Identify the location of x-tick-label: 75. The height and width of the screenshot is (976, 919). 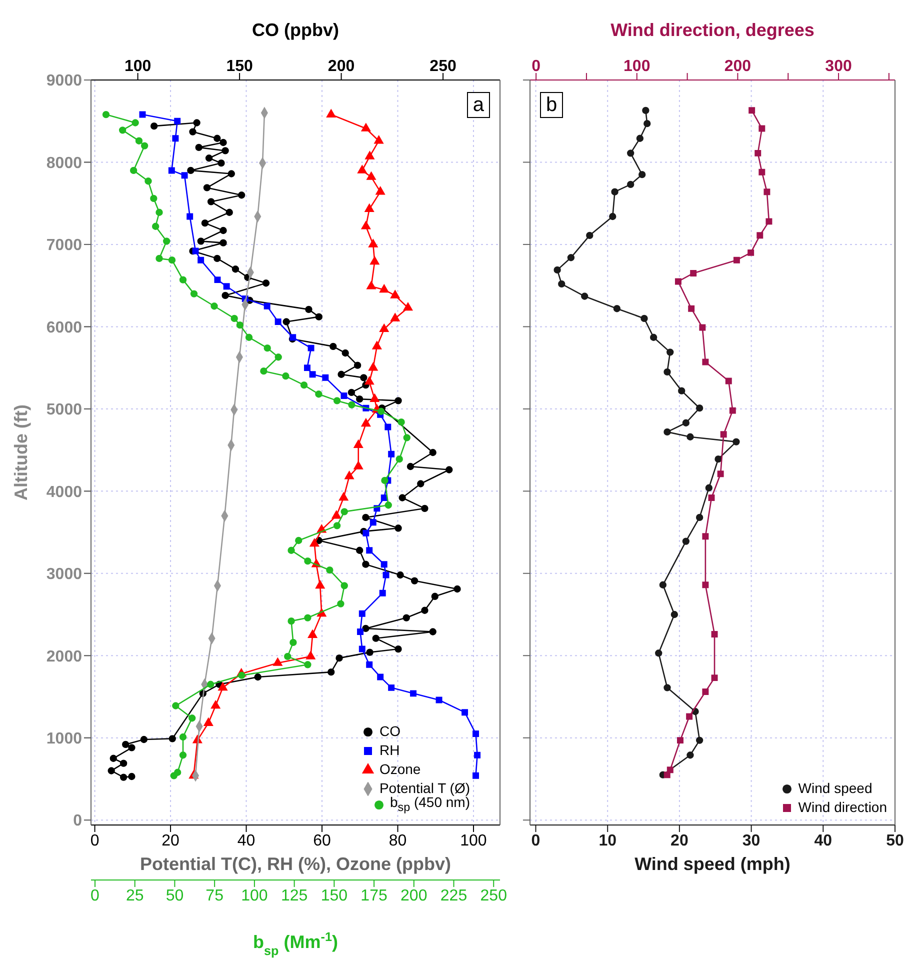
(215, 895).